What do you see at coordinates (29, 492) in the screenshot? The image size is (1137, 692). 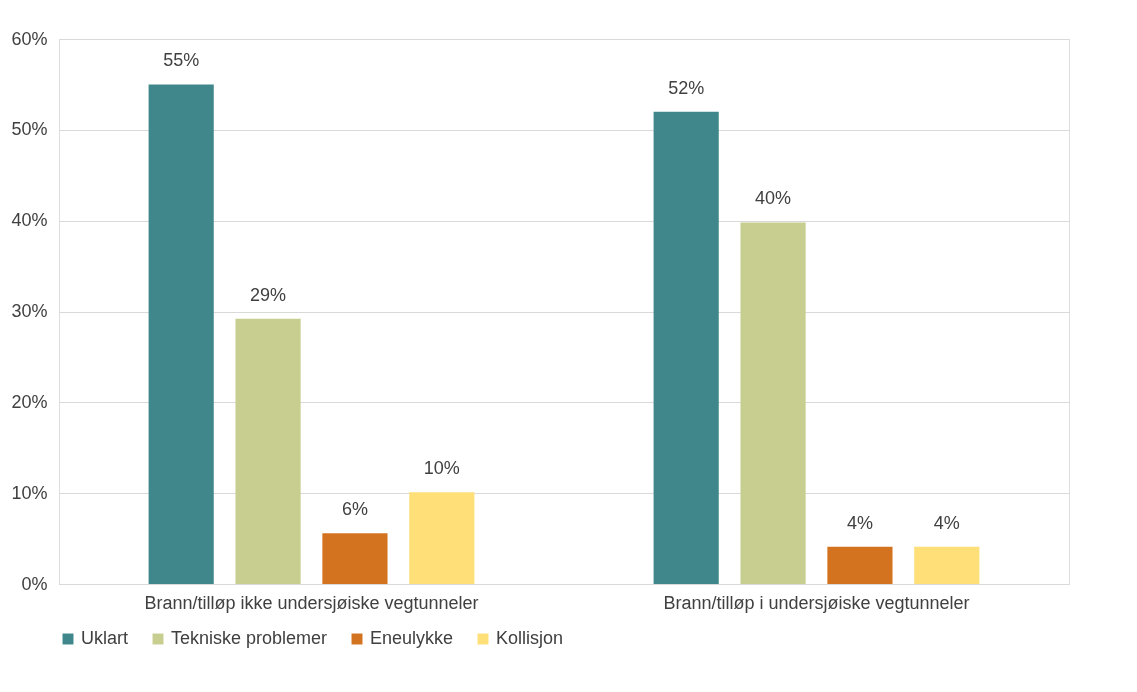 I see `y-tick-label: 10%` at bounding box center [29, 492].